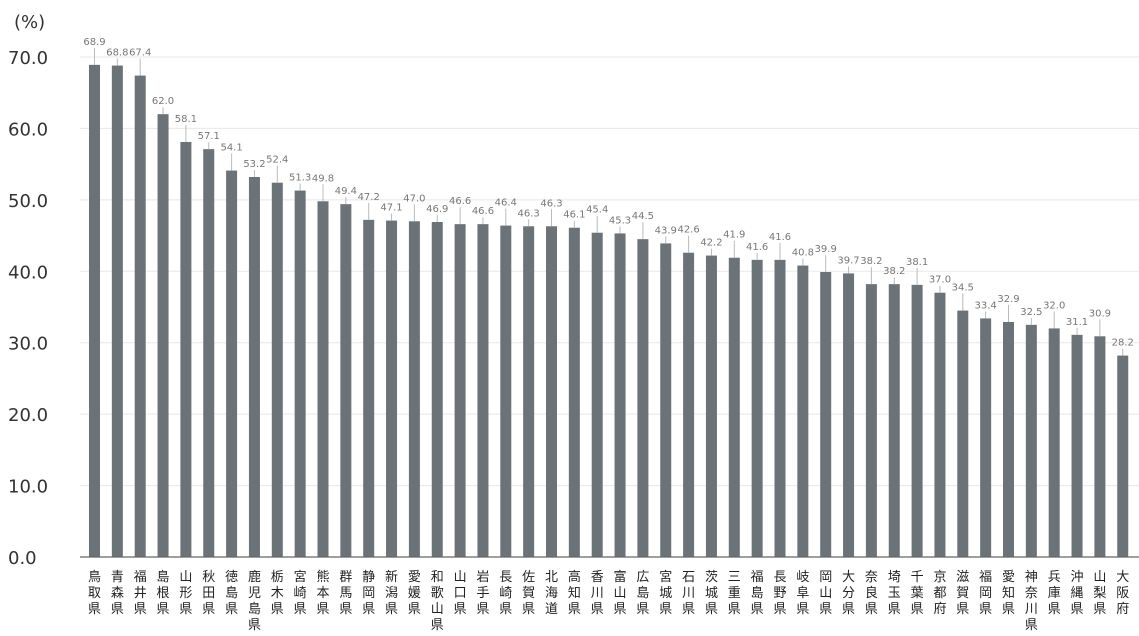 Image resolution: width=1139 pixels, height=636 pixels. I want to click on data-label: 47.2, so click(369, 197).